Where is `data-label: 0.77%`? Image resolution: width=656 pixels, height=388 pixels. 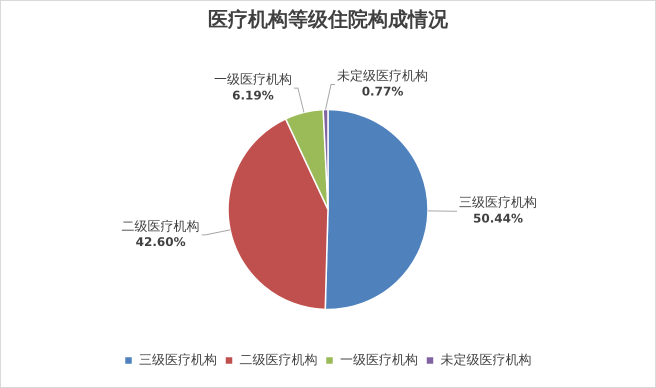
data-label: 0.77% is located at coordinates (383, 91).